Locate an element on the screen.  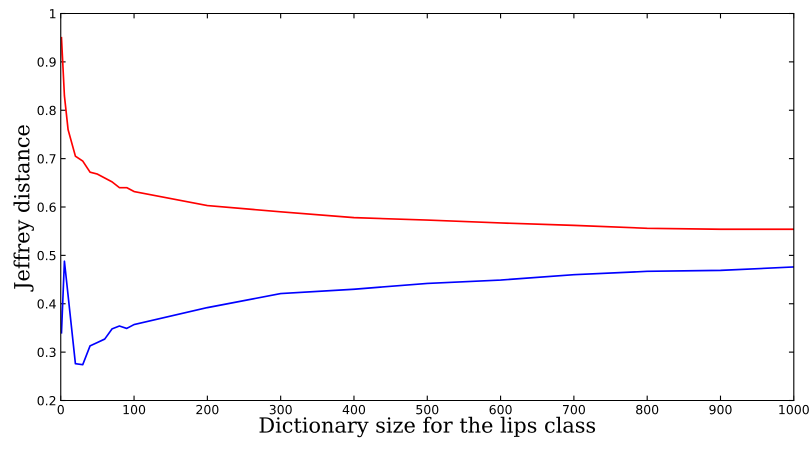
y-tick-label: 0.5 is located at coordinates (47, 255).